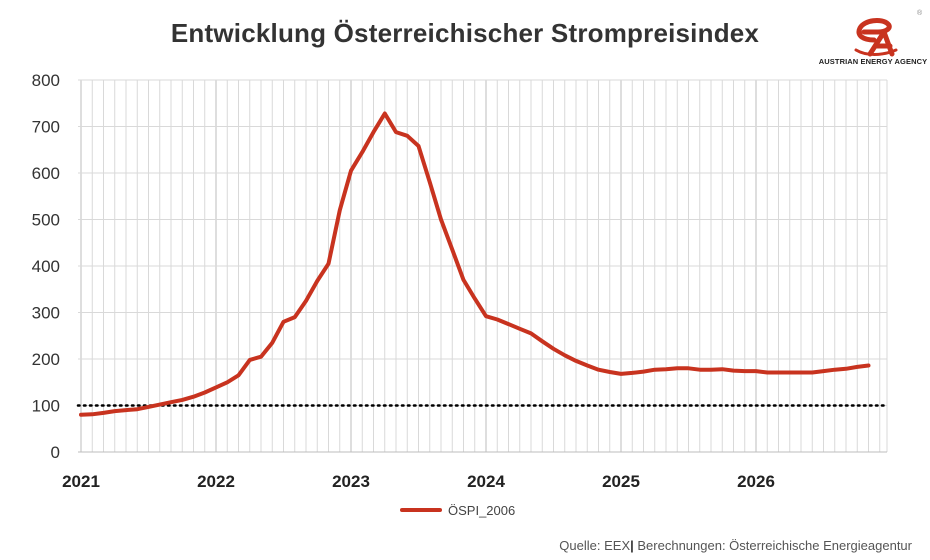  Describe the element at coordinates (46, 173) in the screenshot. I see `y-tick-label: 600` at that location.